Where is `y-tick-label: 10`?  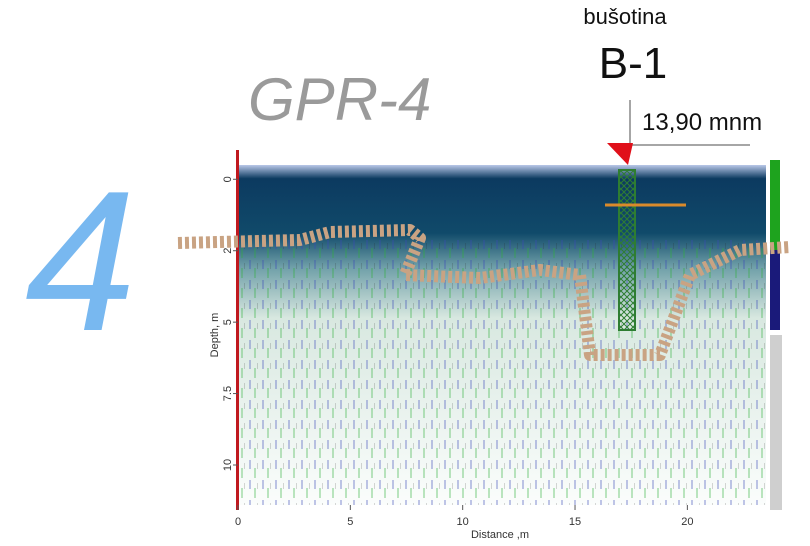
y-tick-label: 10 is located at coordinates (228, 465).